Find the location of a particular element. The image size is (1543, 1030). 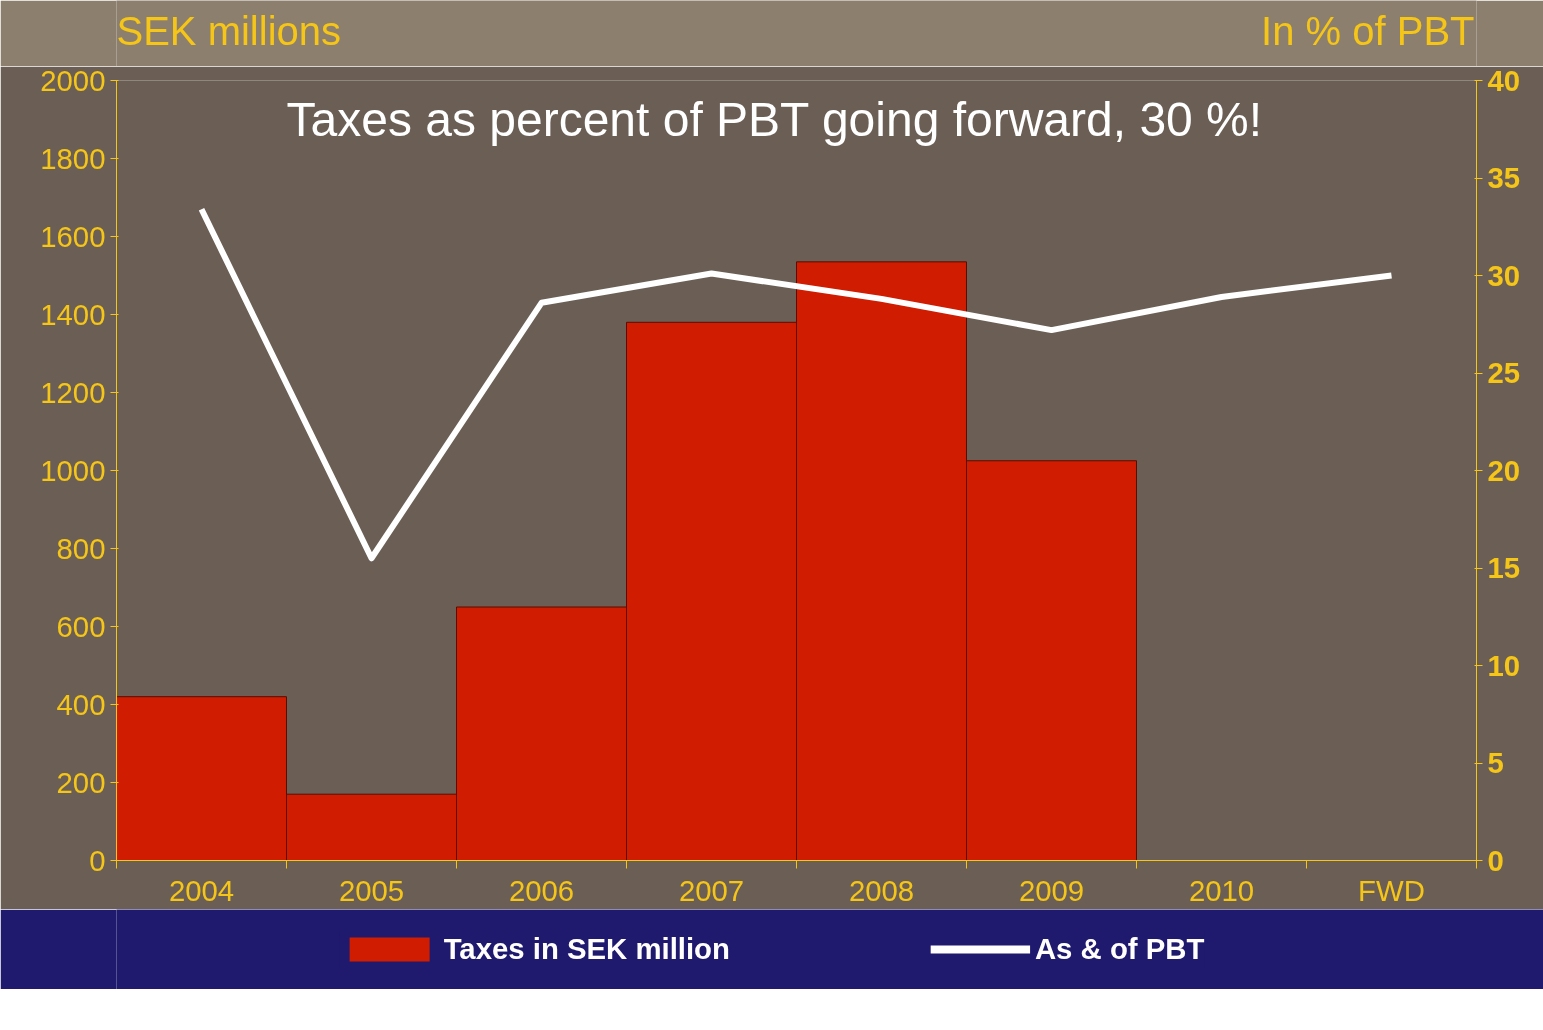

y-tick-label: 400 is located at coordinates (81, 704).